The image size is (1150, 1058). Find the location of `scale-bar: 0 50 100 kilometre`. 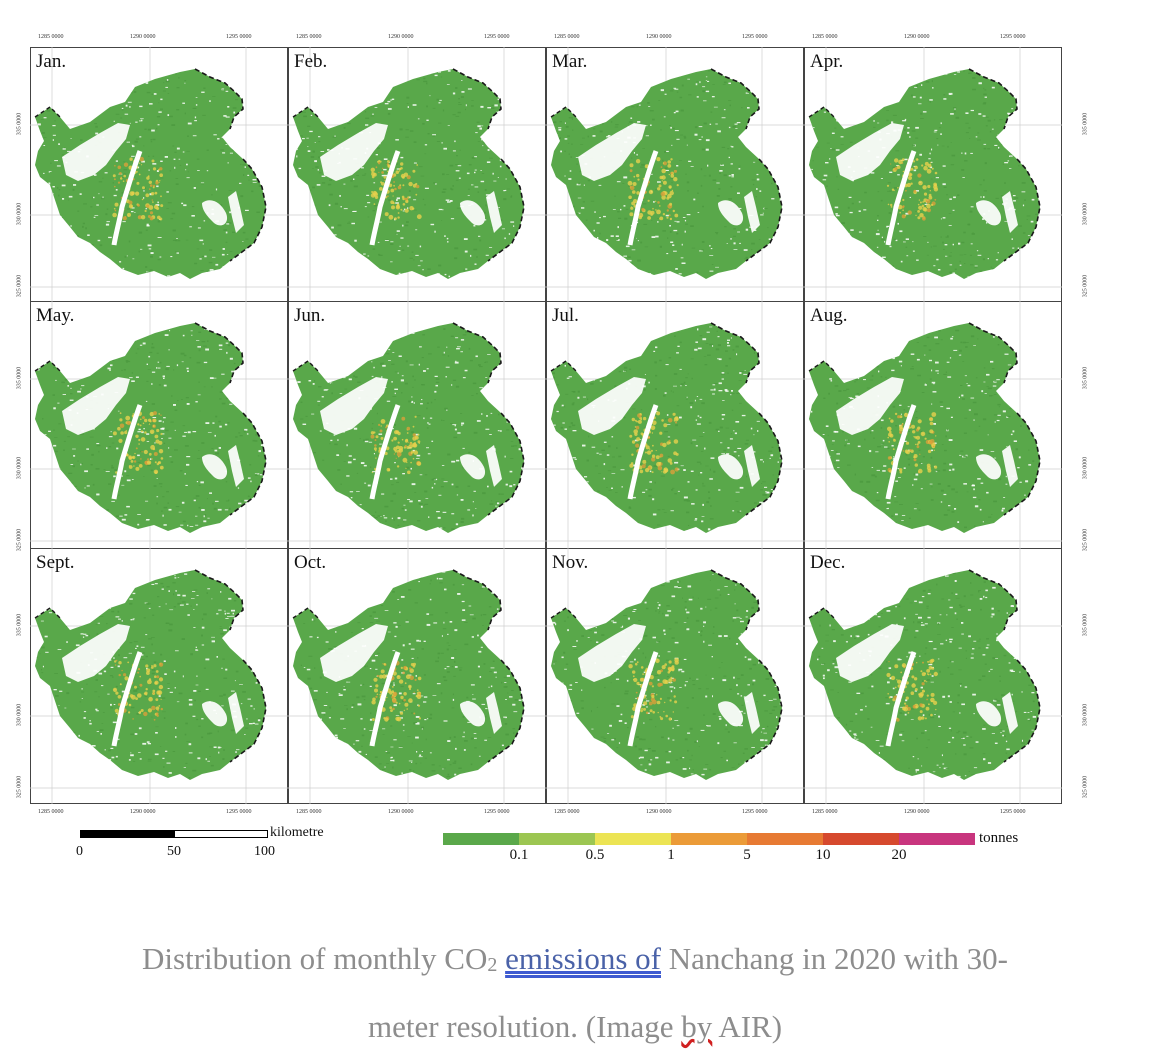

scale-bar: 0 50 100 kilometre is located at coordinates (175, 850).